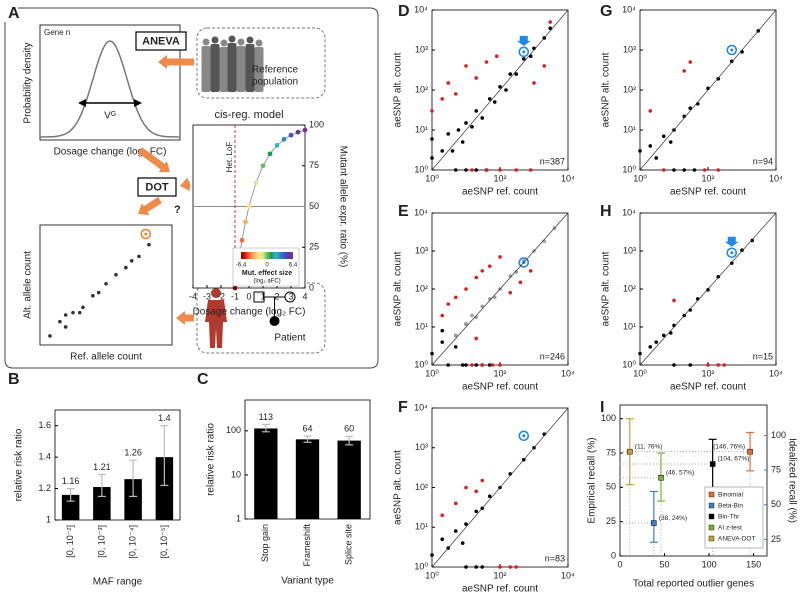  What do you see at coordinates (274, 306) in the screenshot?
I see `pedigree-lines` at bounding box center [274, 306].